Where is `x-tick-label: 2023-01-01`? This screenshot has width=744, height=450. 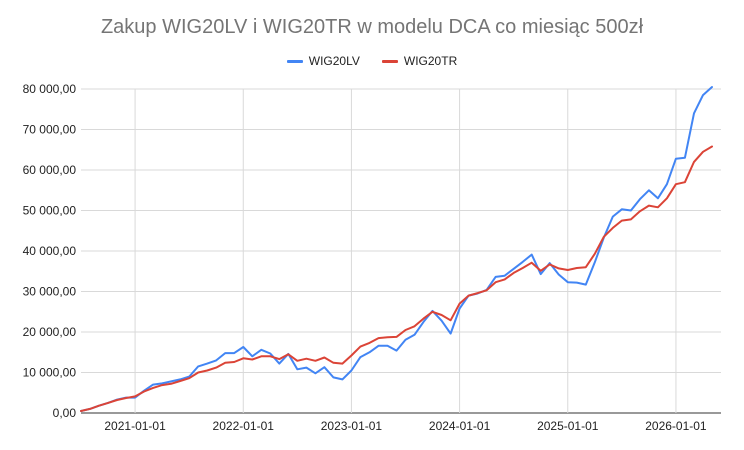
x-tick-label: 2023-01-01 is located at coordinates (352, 426).